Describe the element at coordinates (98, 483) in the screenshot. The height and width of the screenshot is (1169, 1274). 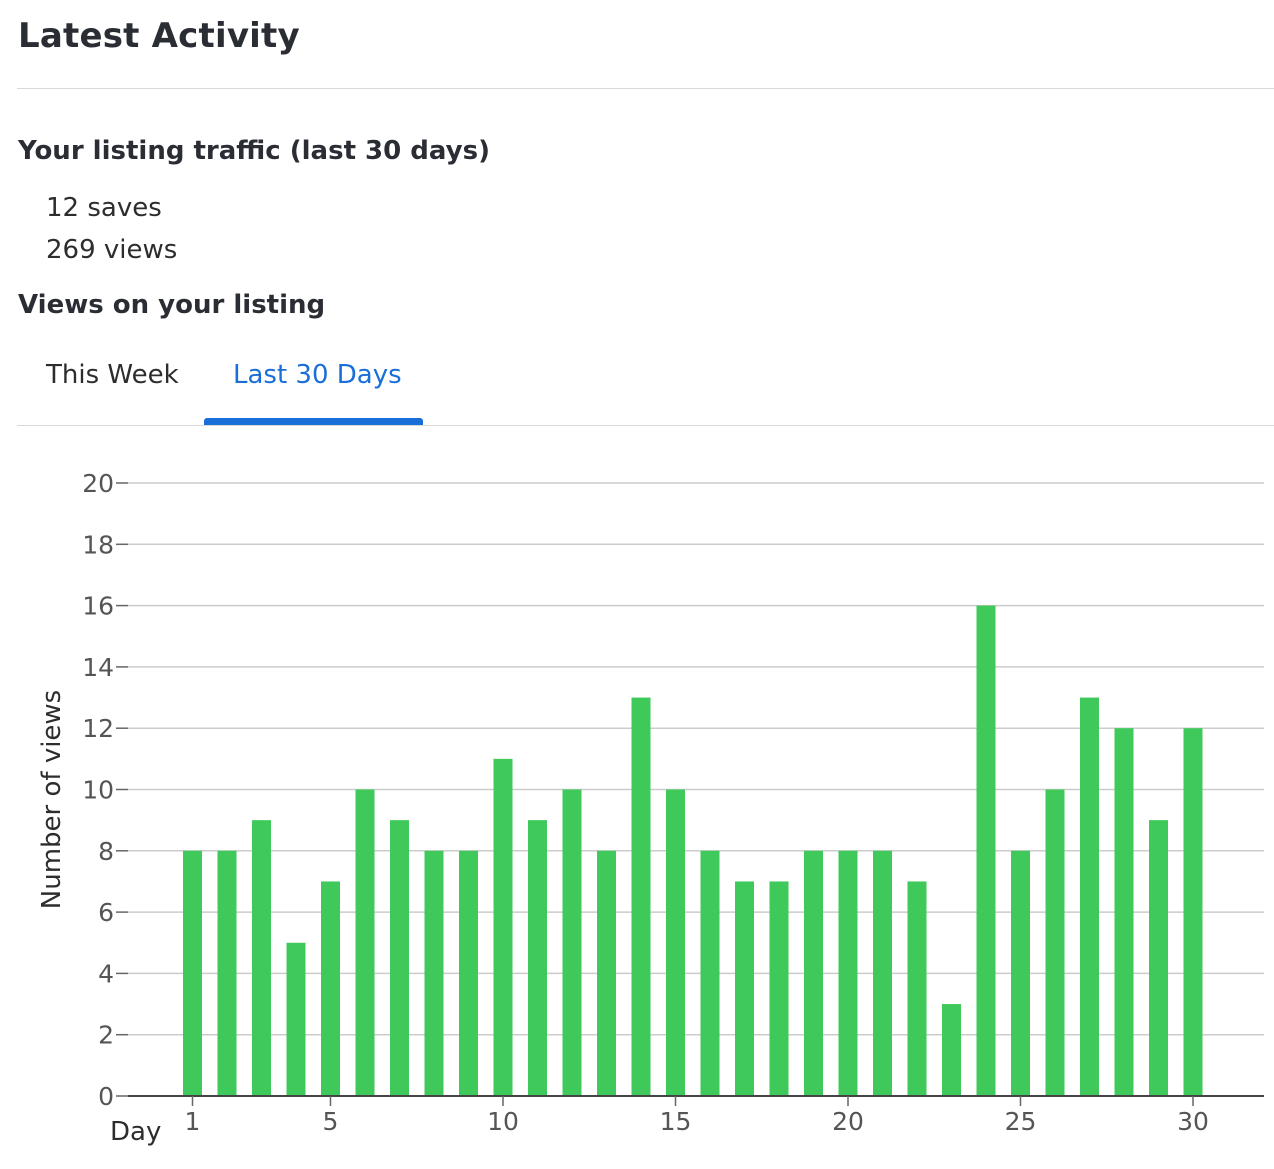
I see `y-tick-label: 20` at that location.